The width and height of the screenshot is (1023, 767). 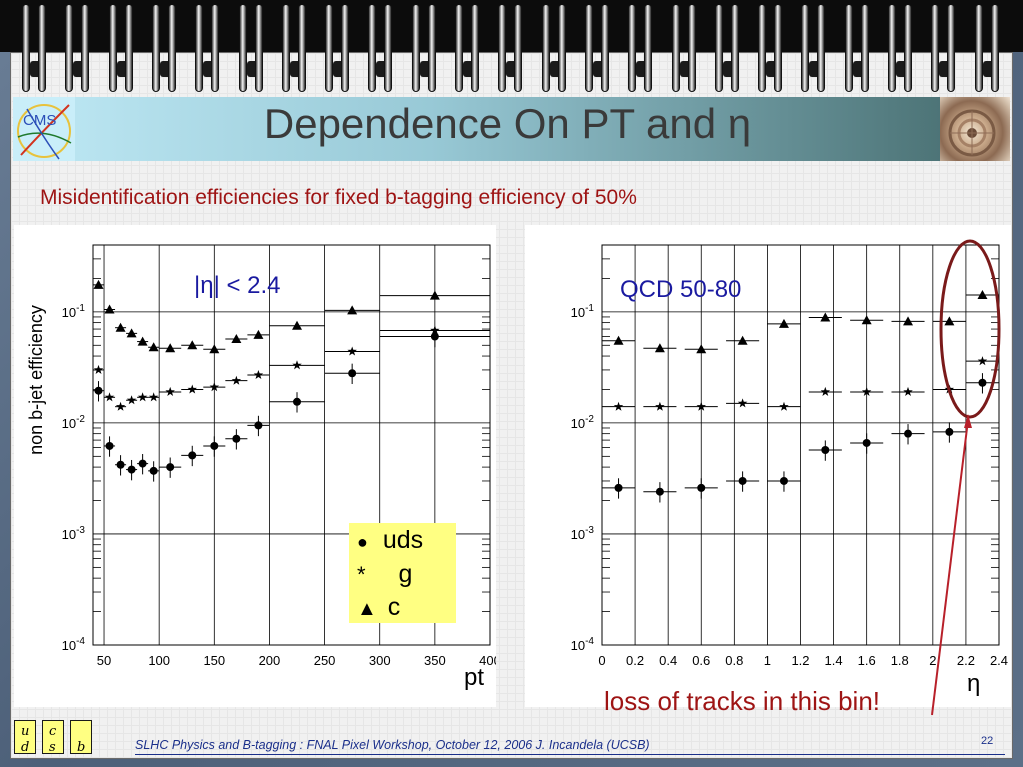 I want to click on quark-letter: b, so click(x=81, y=747).